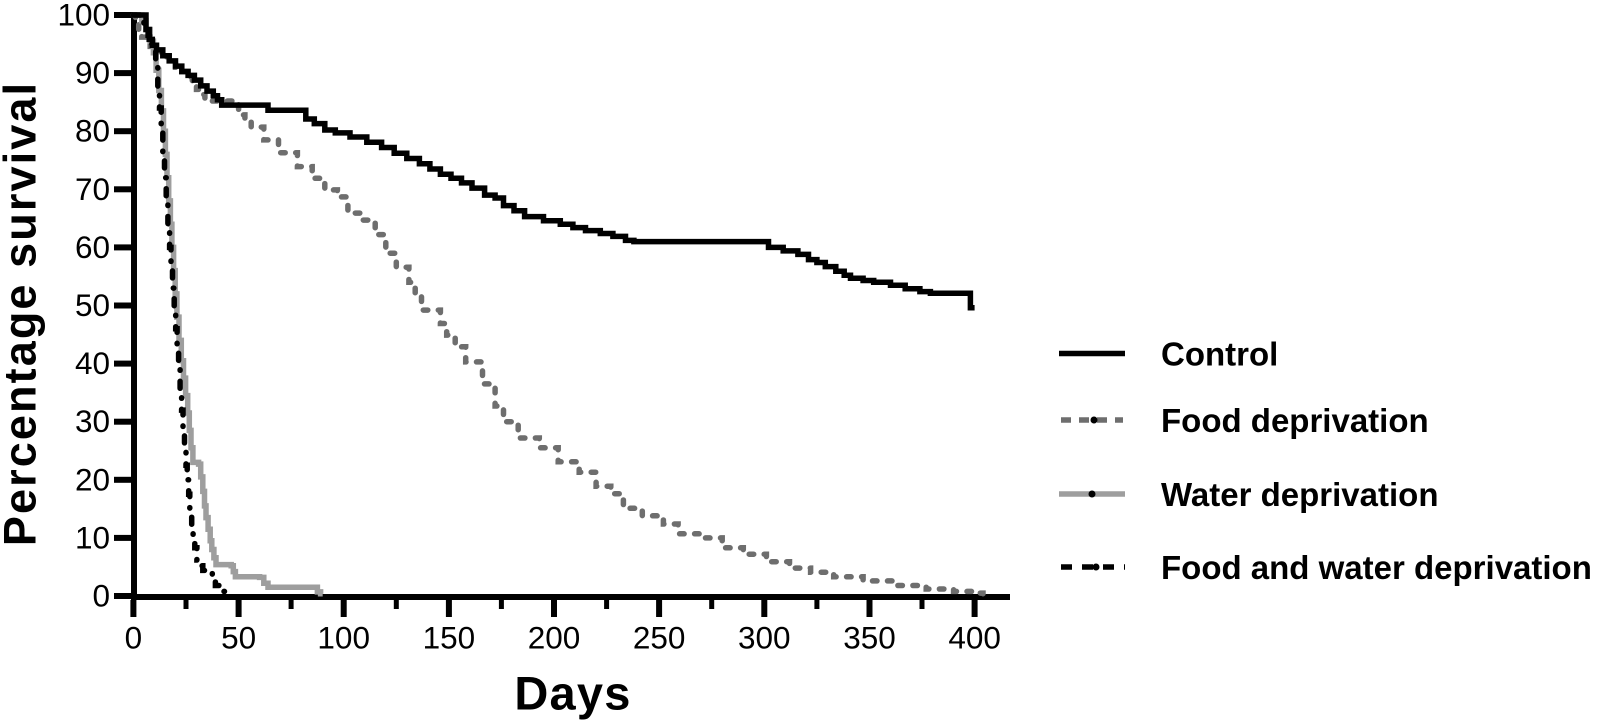  I want to click on svg-text: Food and water deprivation, so click(1376, 567).